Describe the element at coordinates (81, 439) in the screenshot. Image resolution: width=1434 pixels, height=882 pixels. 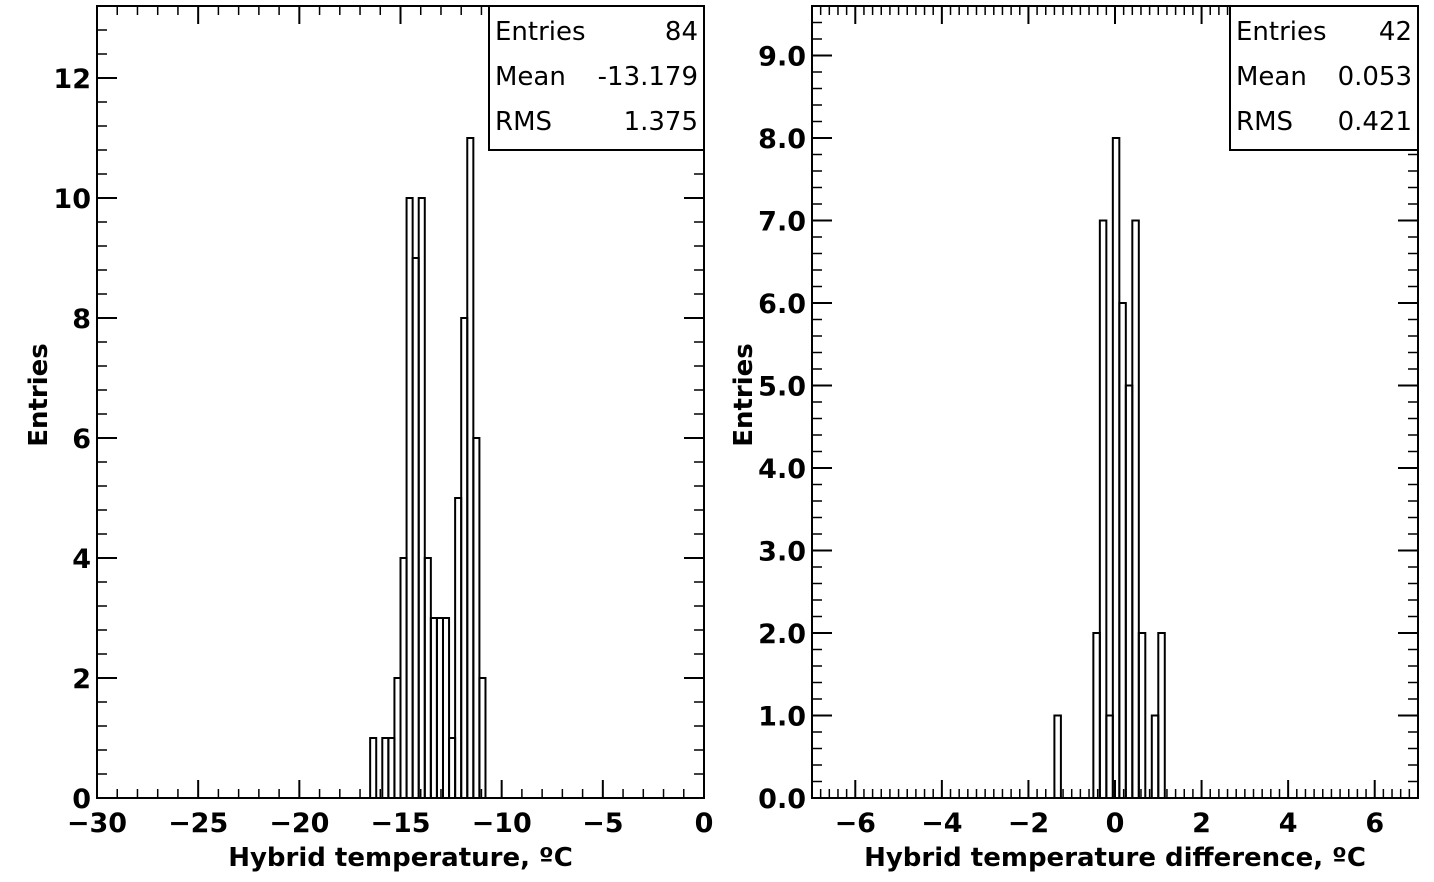
I see `y-tick-label: 6` at that location.